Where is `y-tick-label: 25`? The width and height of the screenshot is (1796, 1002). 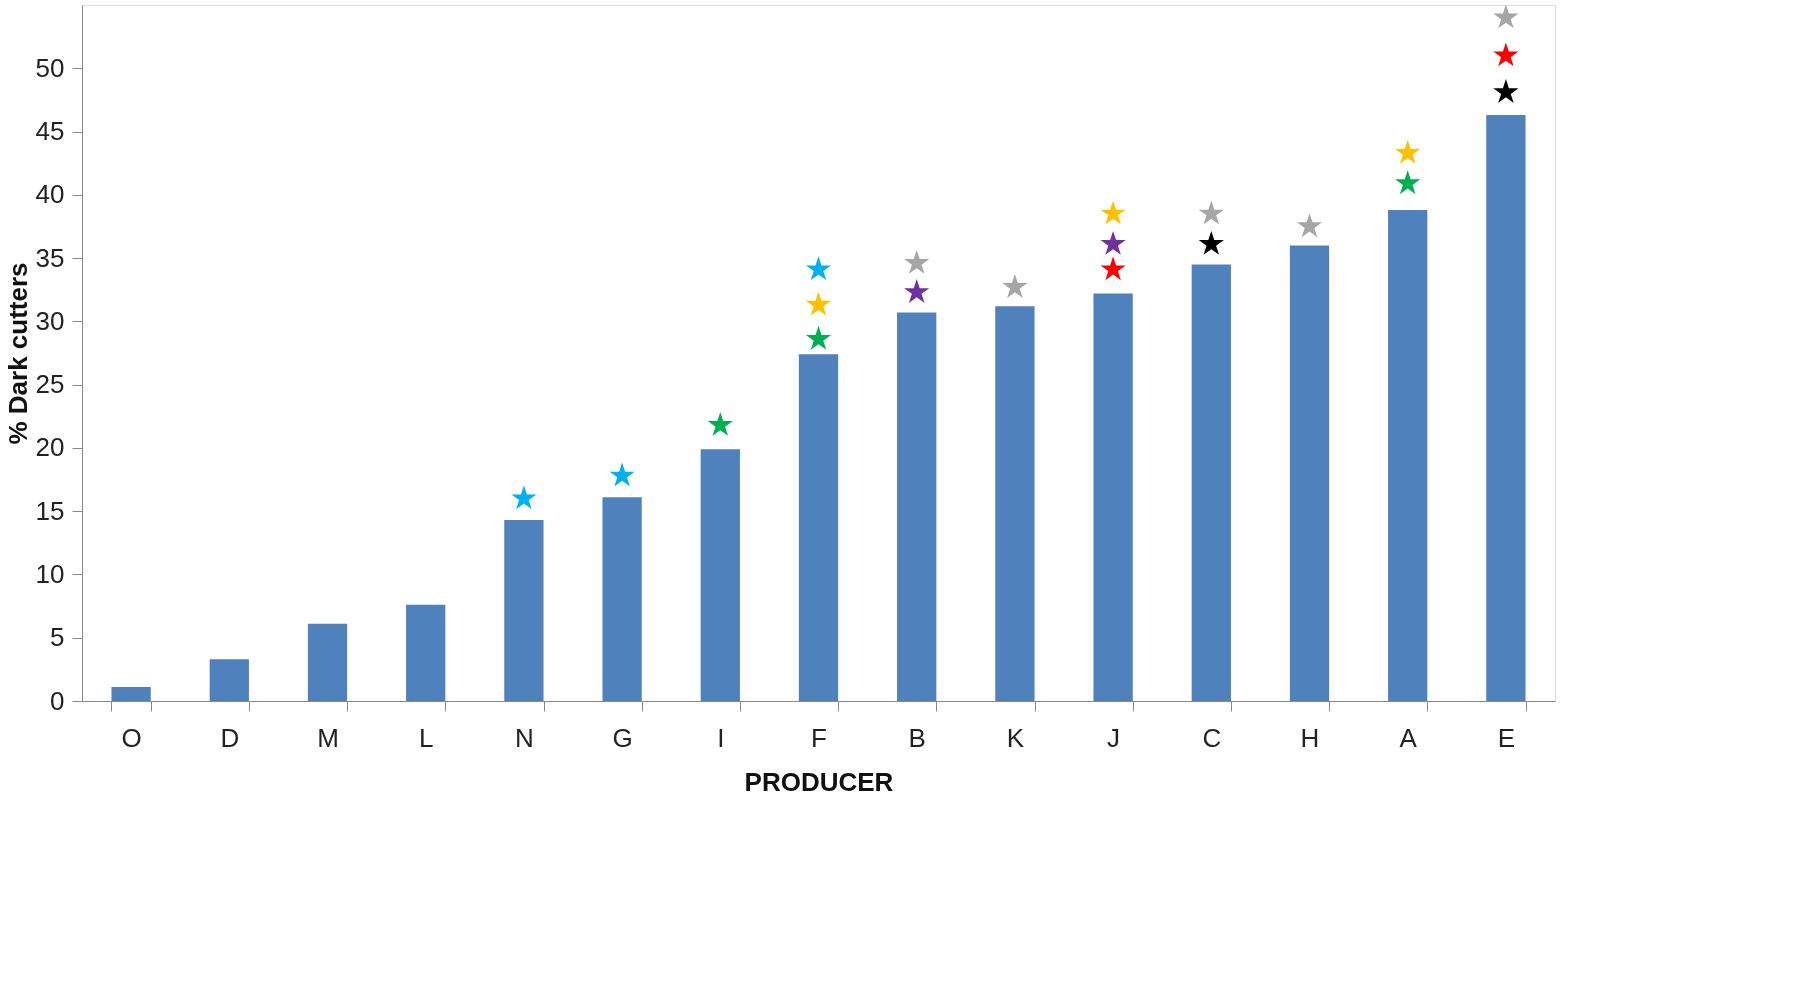 y-tick-label: 25 is located at coordinates (50, 384).